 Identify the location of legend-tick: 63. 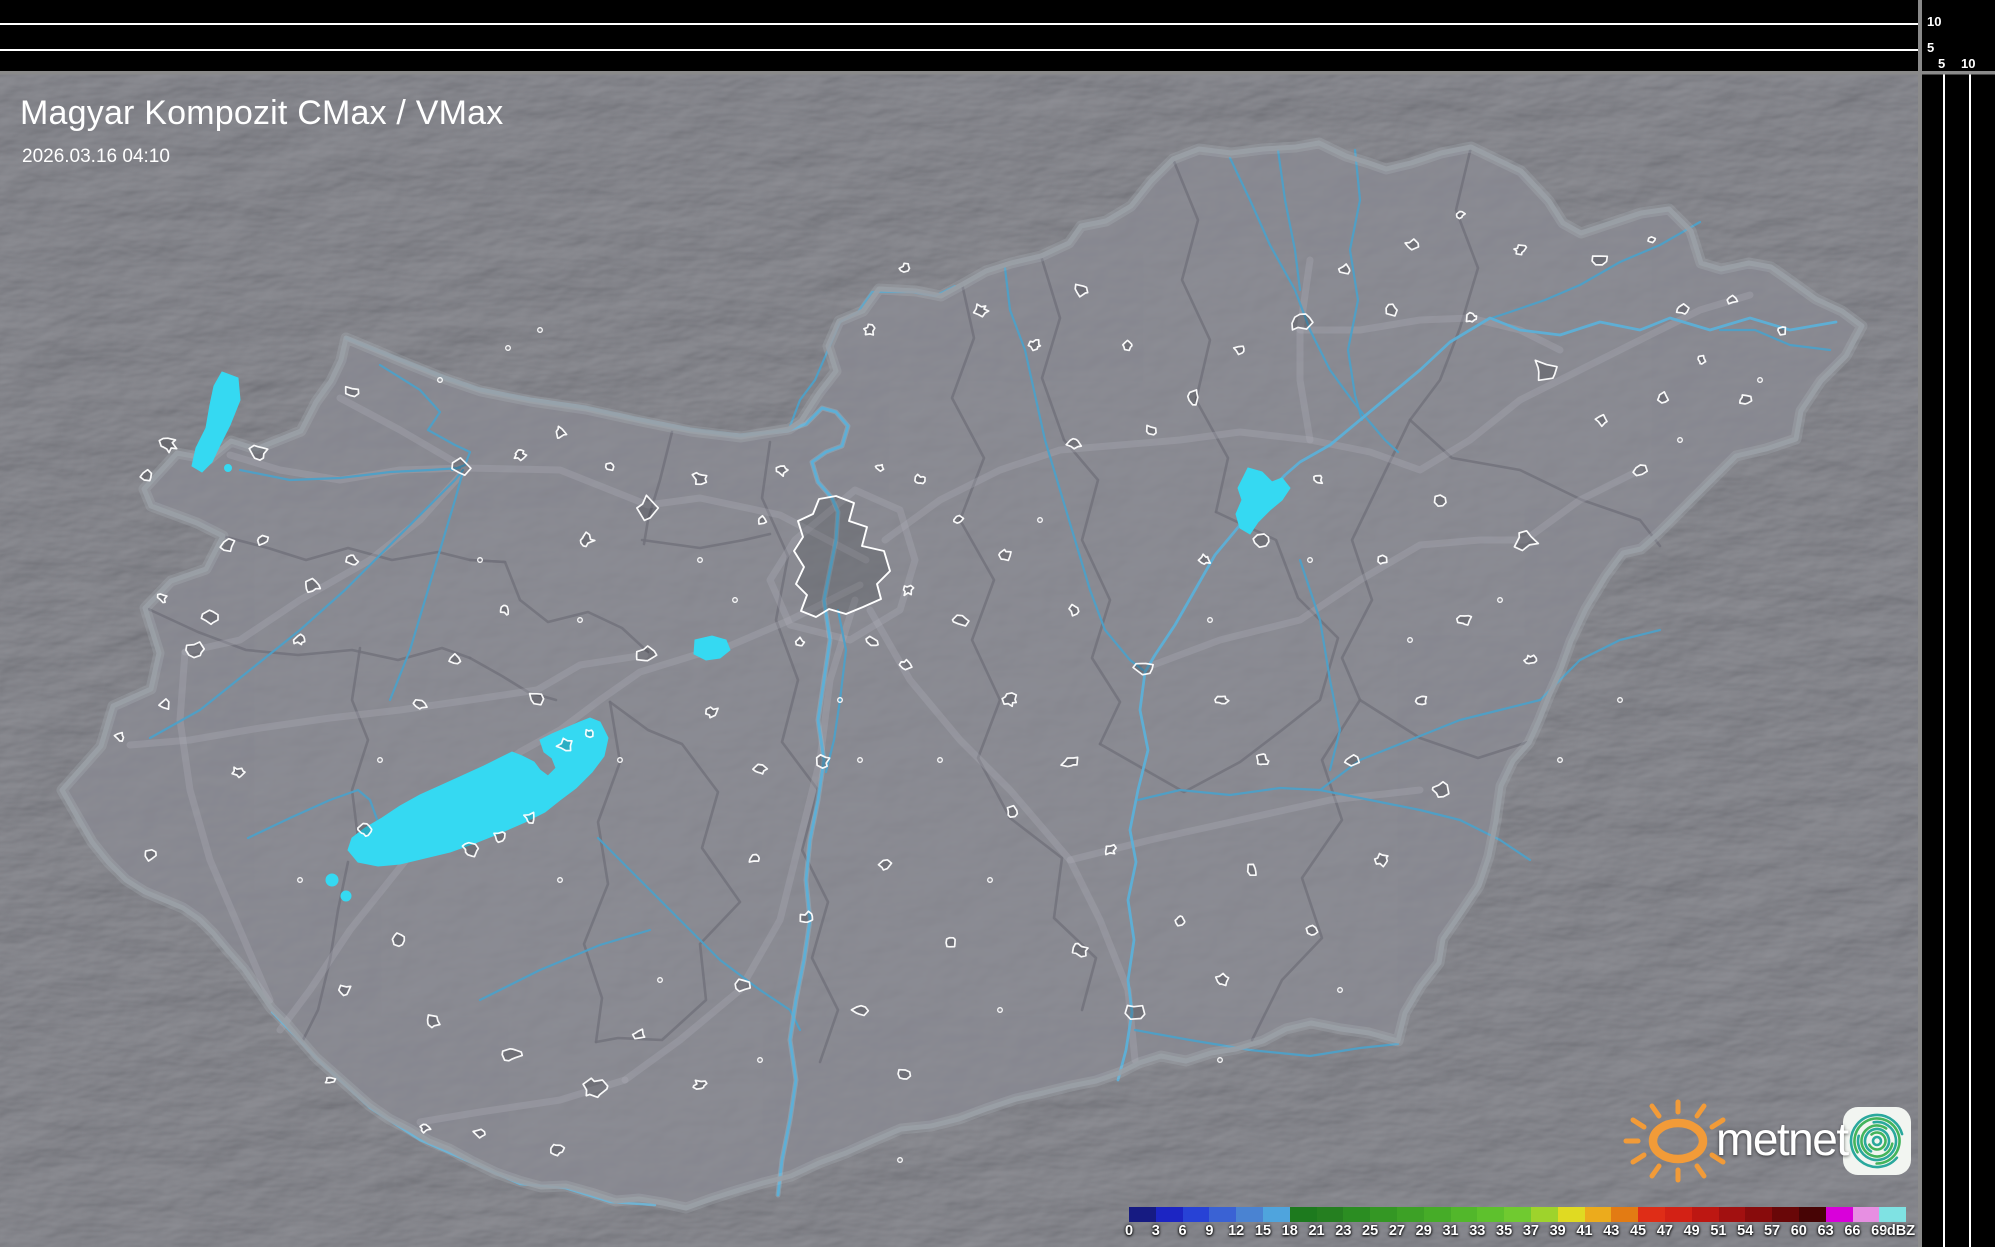
(1825, 1231).